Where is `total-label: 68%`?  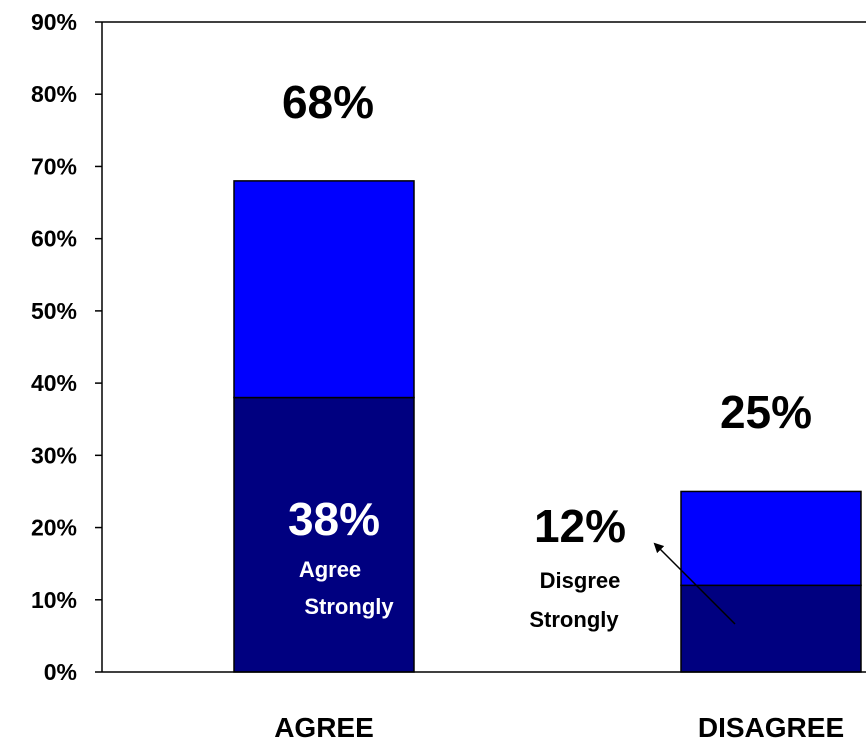 total-label: 68% is located at coordinates (328, 102).